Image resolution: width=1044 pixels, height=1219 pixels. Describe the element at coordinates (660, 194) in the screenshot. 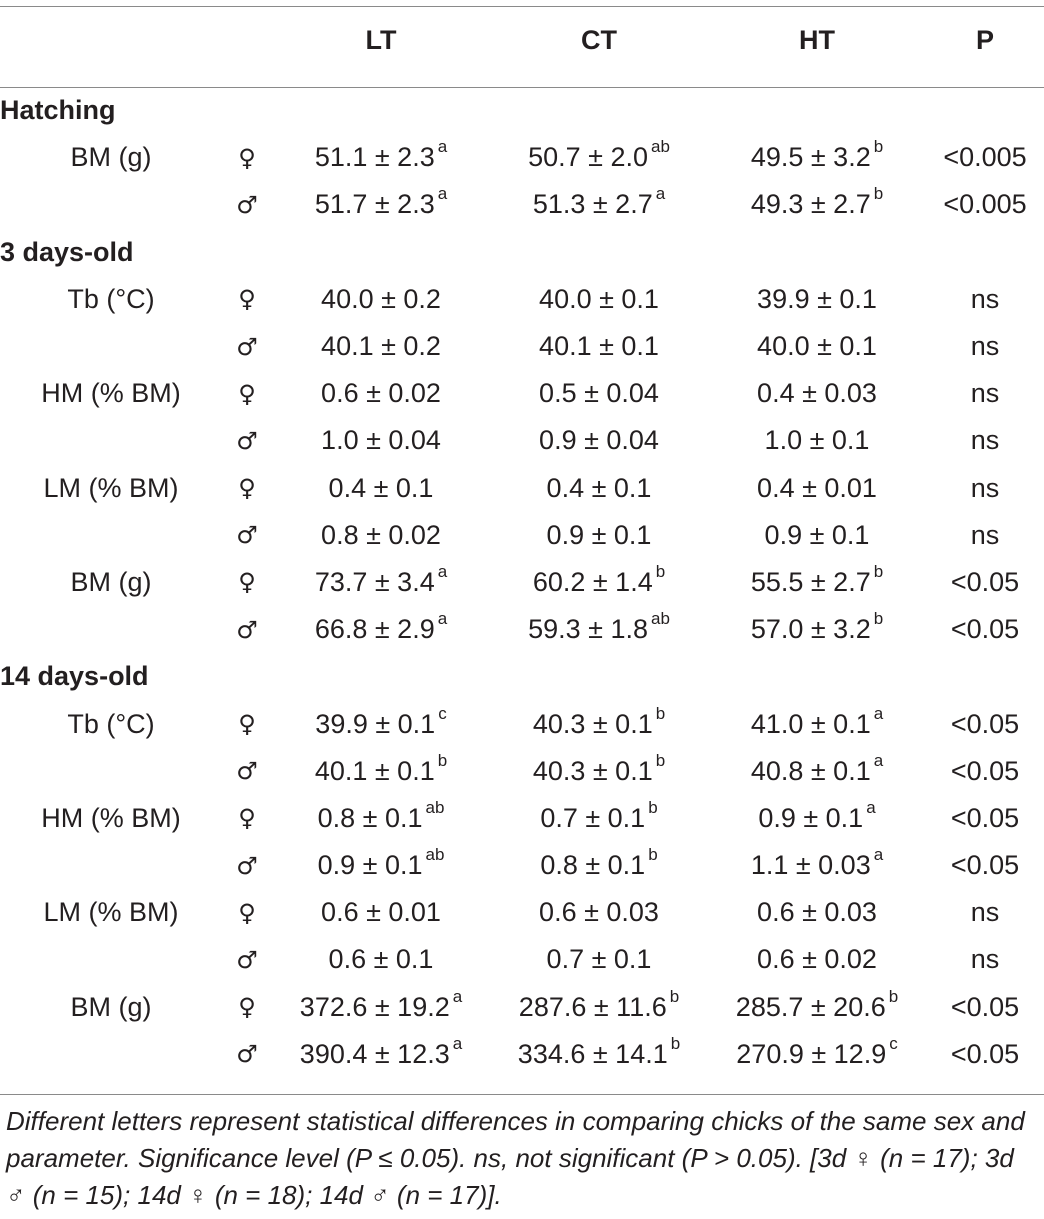

I see `ct-letter: a` at that location.